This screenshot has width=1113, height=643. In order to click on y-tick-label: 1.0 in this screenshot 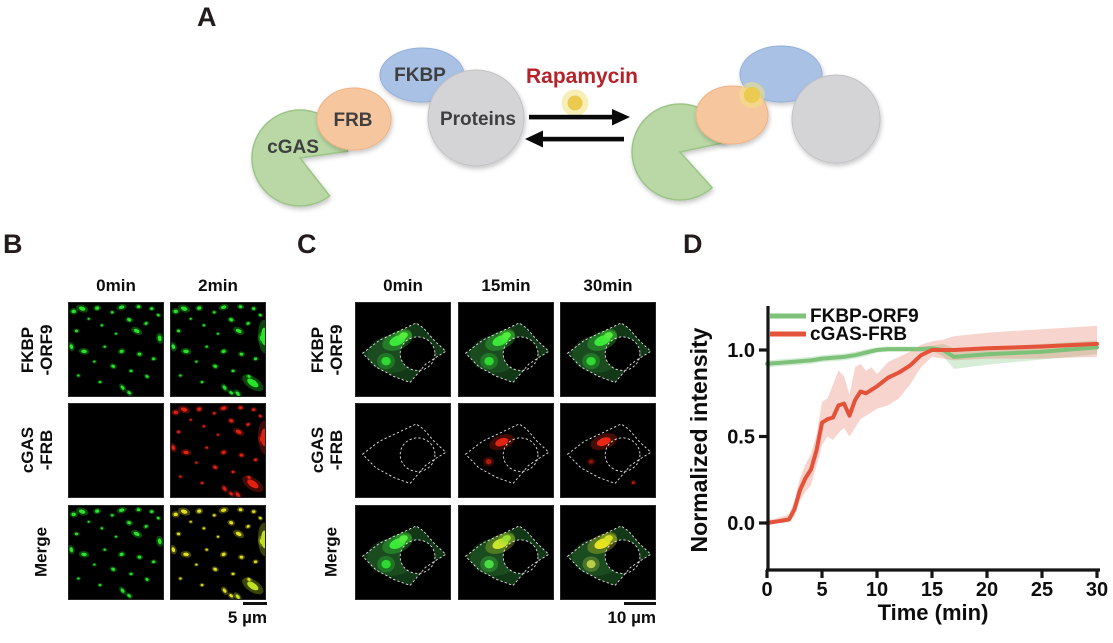, I will do `click(741, 351)`.